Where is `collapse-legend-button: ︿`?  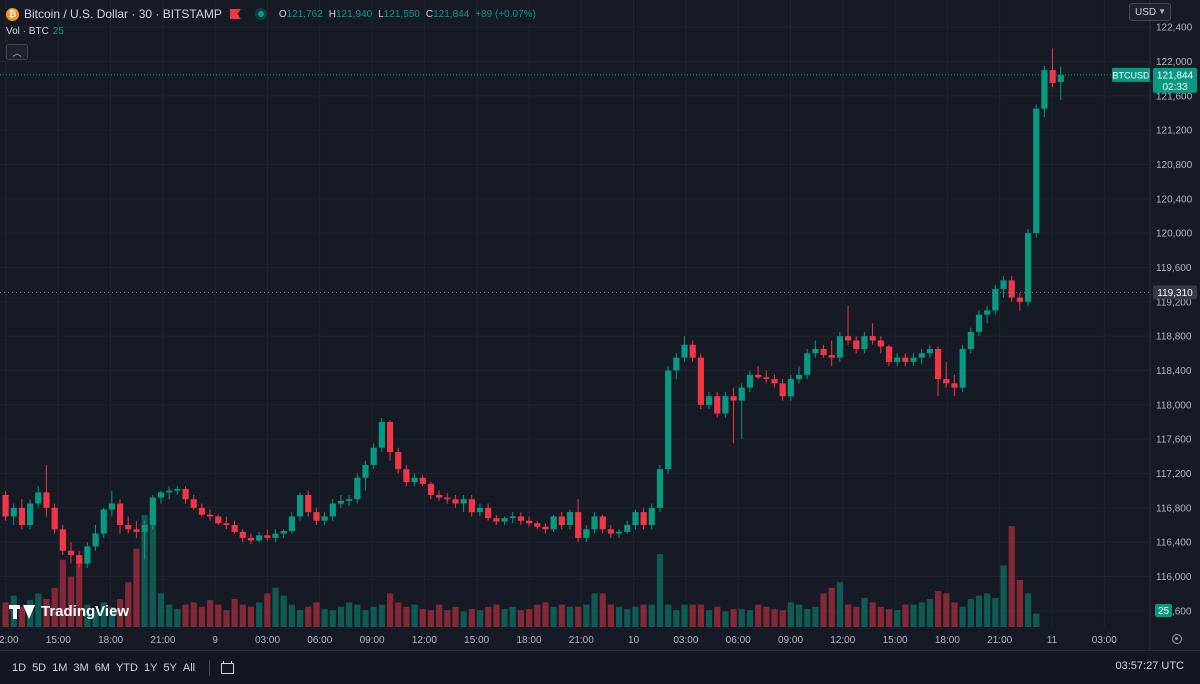
collapse-legend-button: ︿ is located at coordinates (17, 52).